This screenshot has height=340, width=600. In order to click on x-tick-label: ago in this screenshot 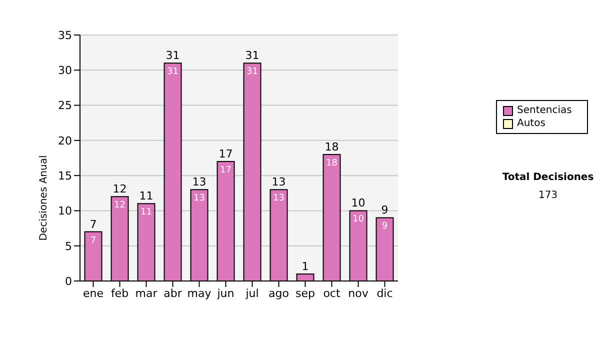, I will do `click(279, 293)`.